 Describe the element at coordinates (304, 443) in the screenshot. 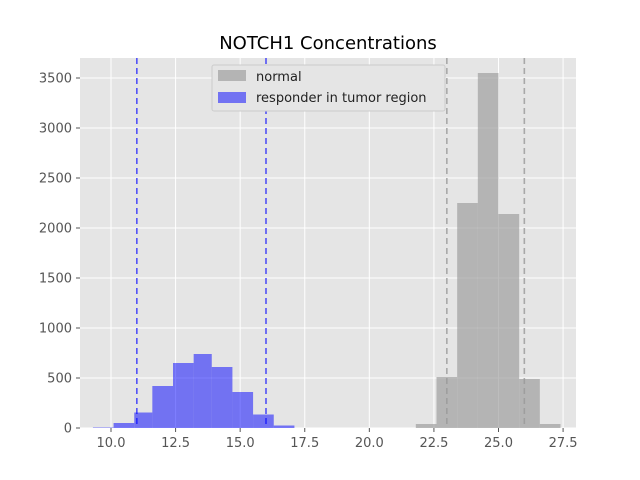

I see `x-tick-label: 17.5` at that location.